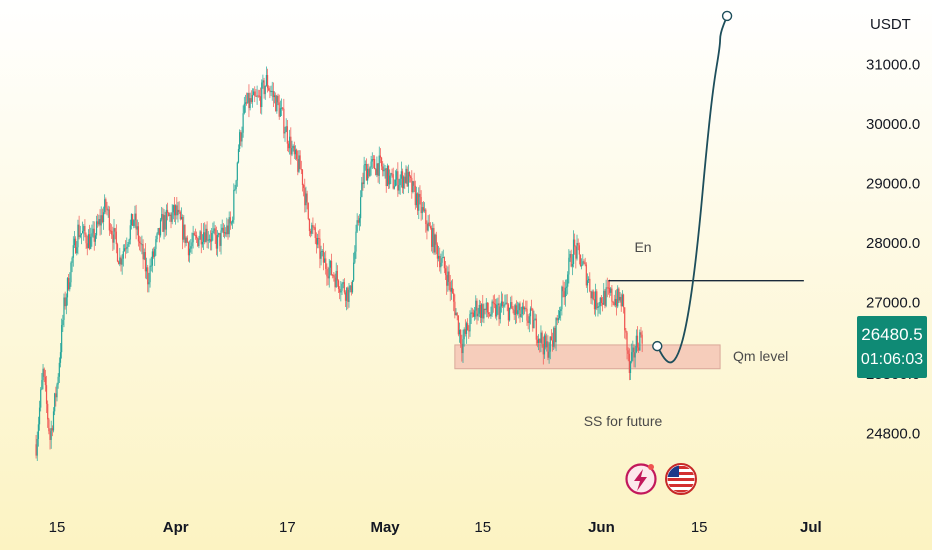 This screenshot has width=932, height=550. Describe the element at coordinates (893, 243) in the screenshot. I see `y-tick-label: 28000.0` at that location.